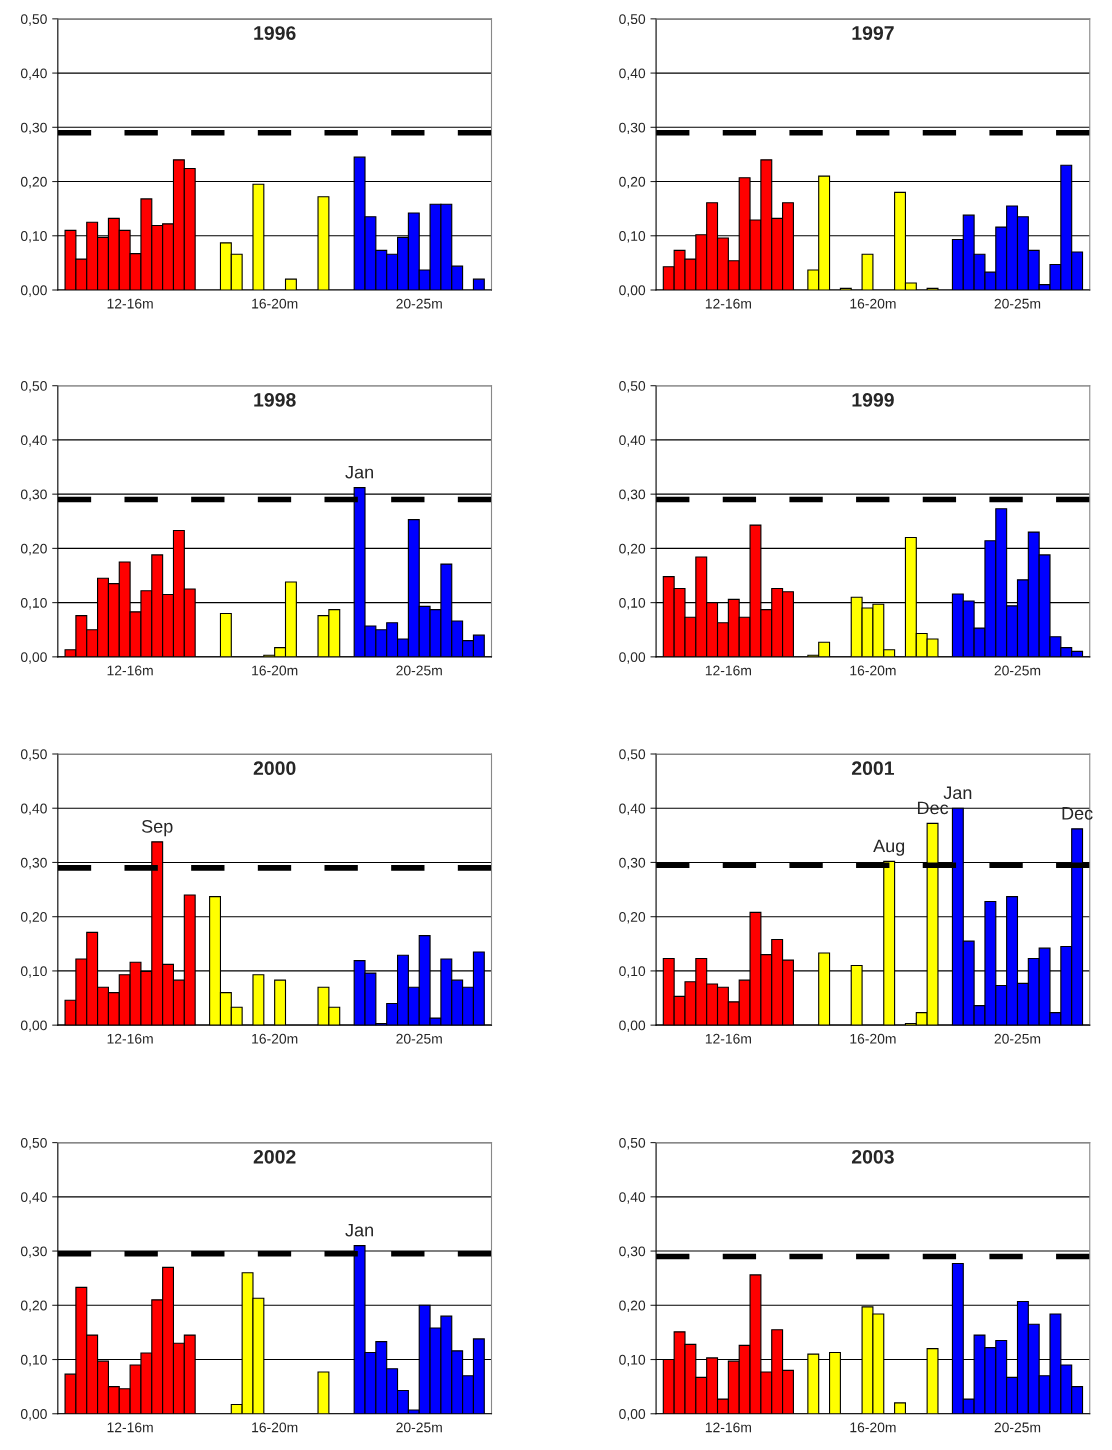  What do you see at coordinates (275, 33) in the screenshot?
I see `chart-title: 1996` at bounding box center [275, 33].